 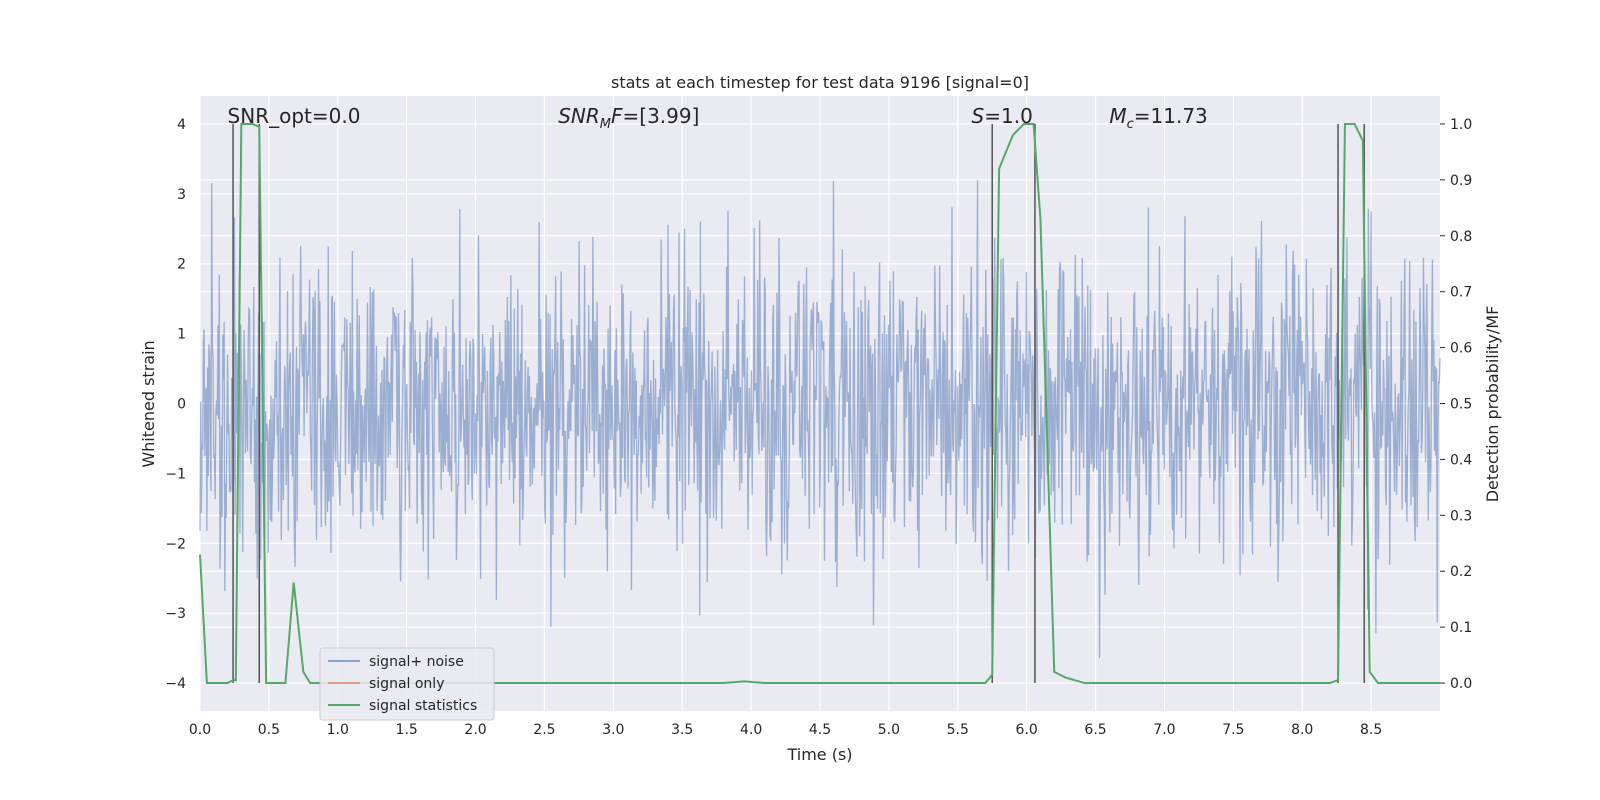 I want to click on legend-box, so click(x=407, y=684).